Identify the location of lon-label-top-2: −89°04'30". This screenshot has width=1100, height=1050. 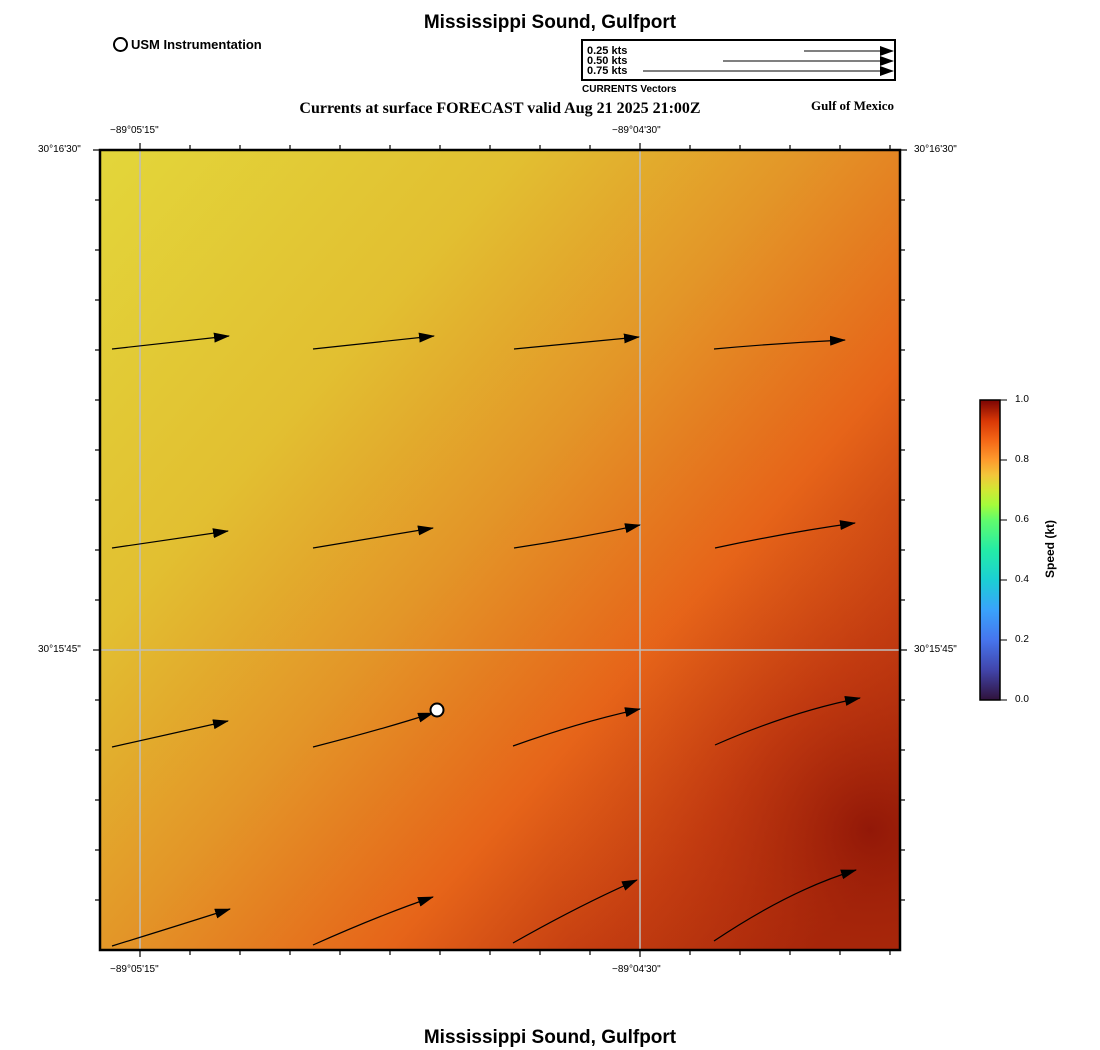
(636, 130).